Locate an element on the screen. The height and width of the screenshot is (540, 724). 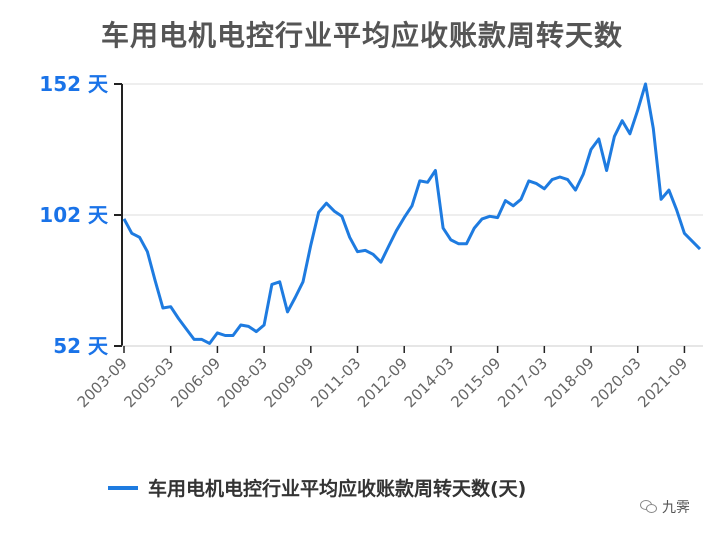
watermark: 九霁 is located at coordinates (665, 507).